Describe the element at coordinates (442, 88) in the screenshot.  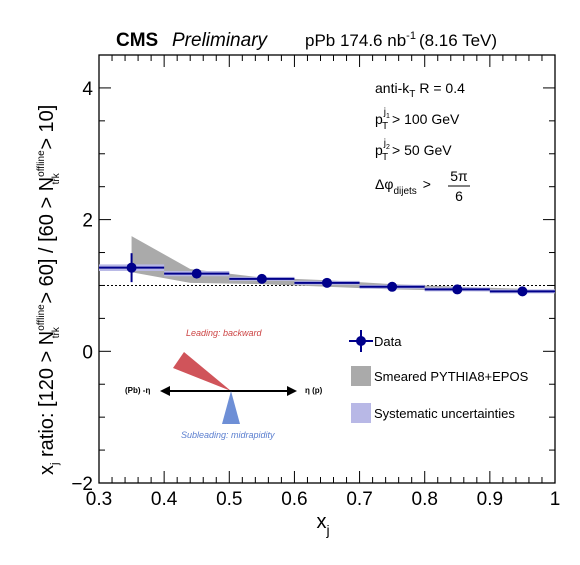
I see `jet-radius: R = 0.4` at that location.